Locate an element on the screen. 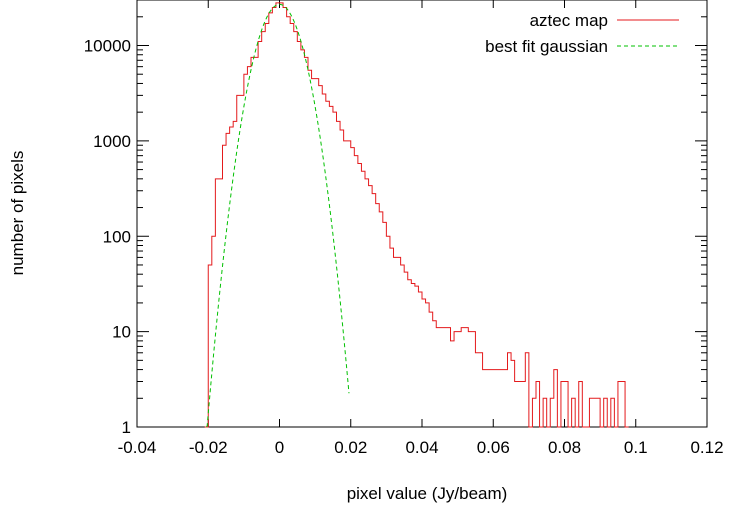 The height and width of the screenshot is (509, 737). x-tick-labels: -0.04 -0.02 0 0.02 0.04 0.06 0.08 0.1 0.12 is located at coordinates (421, 447).